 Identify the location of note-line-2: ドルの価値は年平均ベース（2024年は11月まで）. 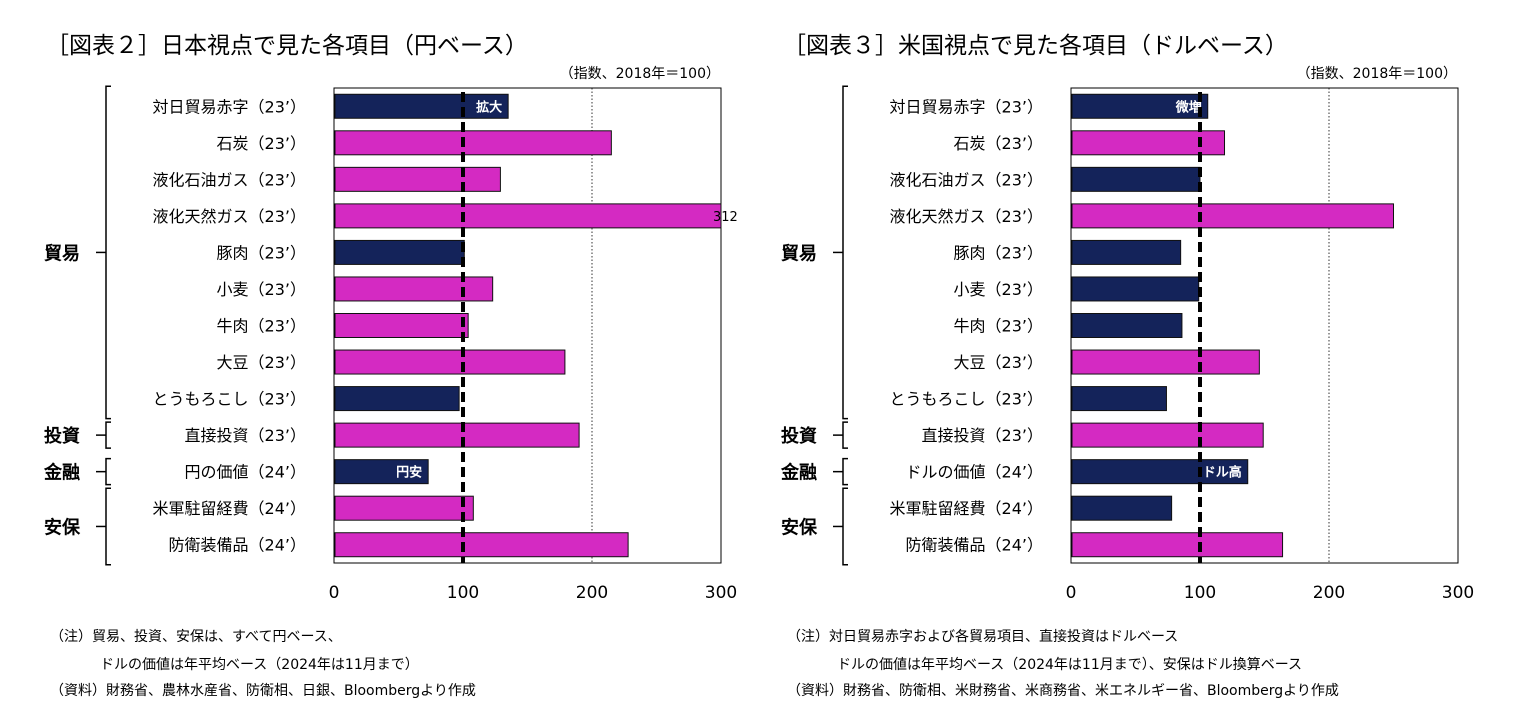
(259, 665).